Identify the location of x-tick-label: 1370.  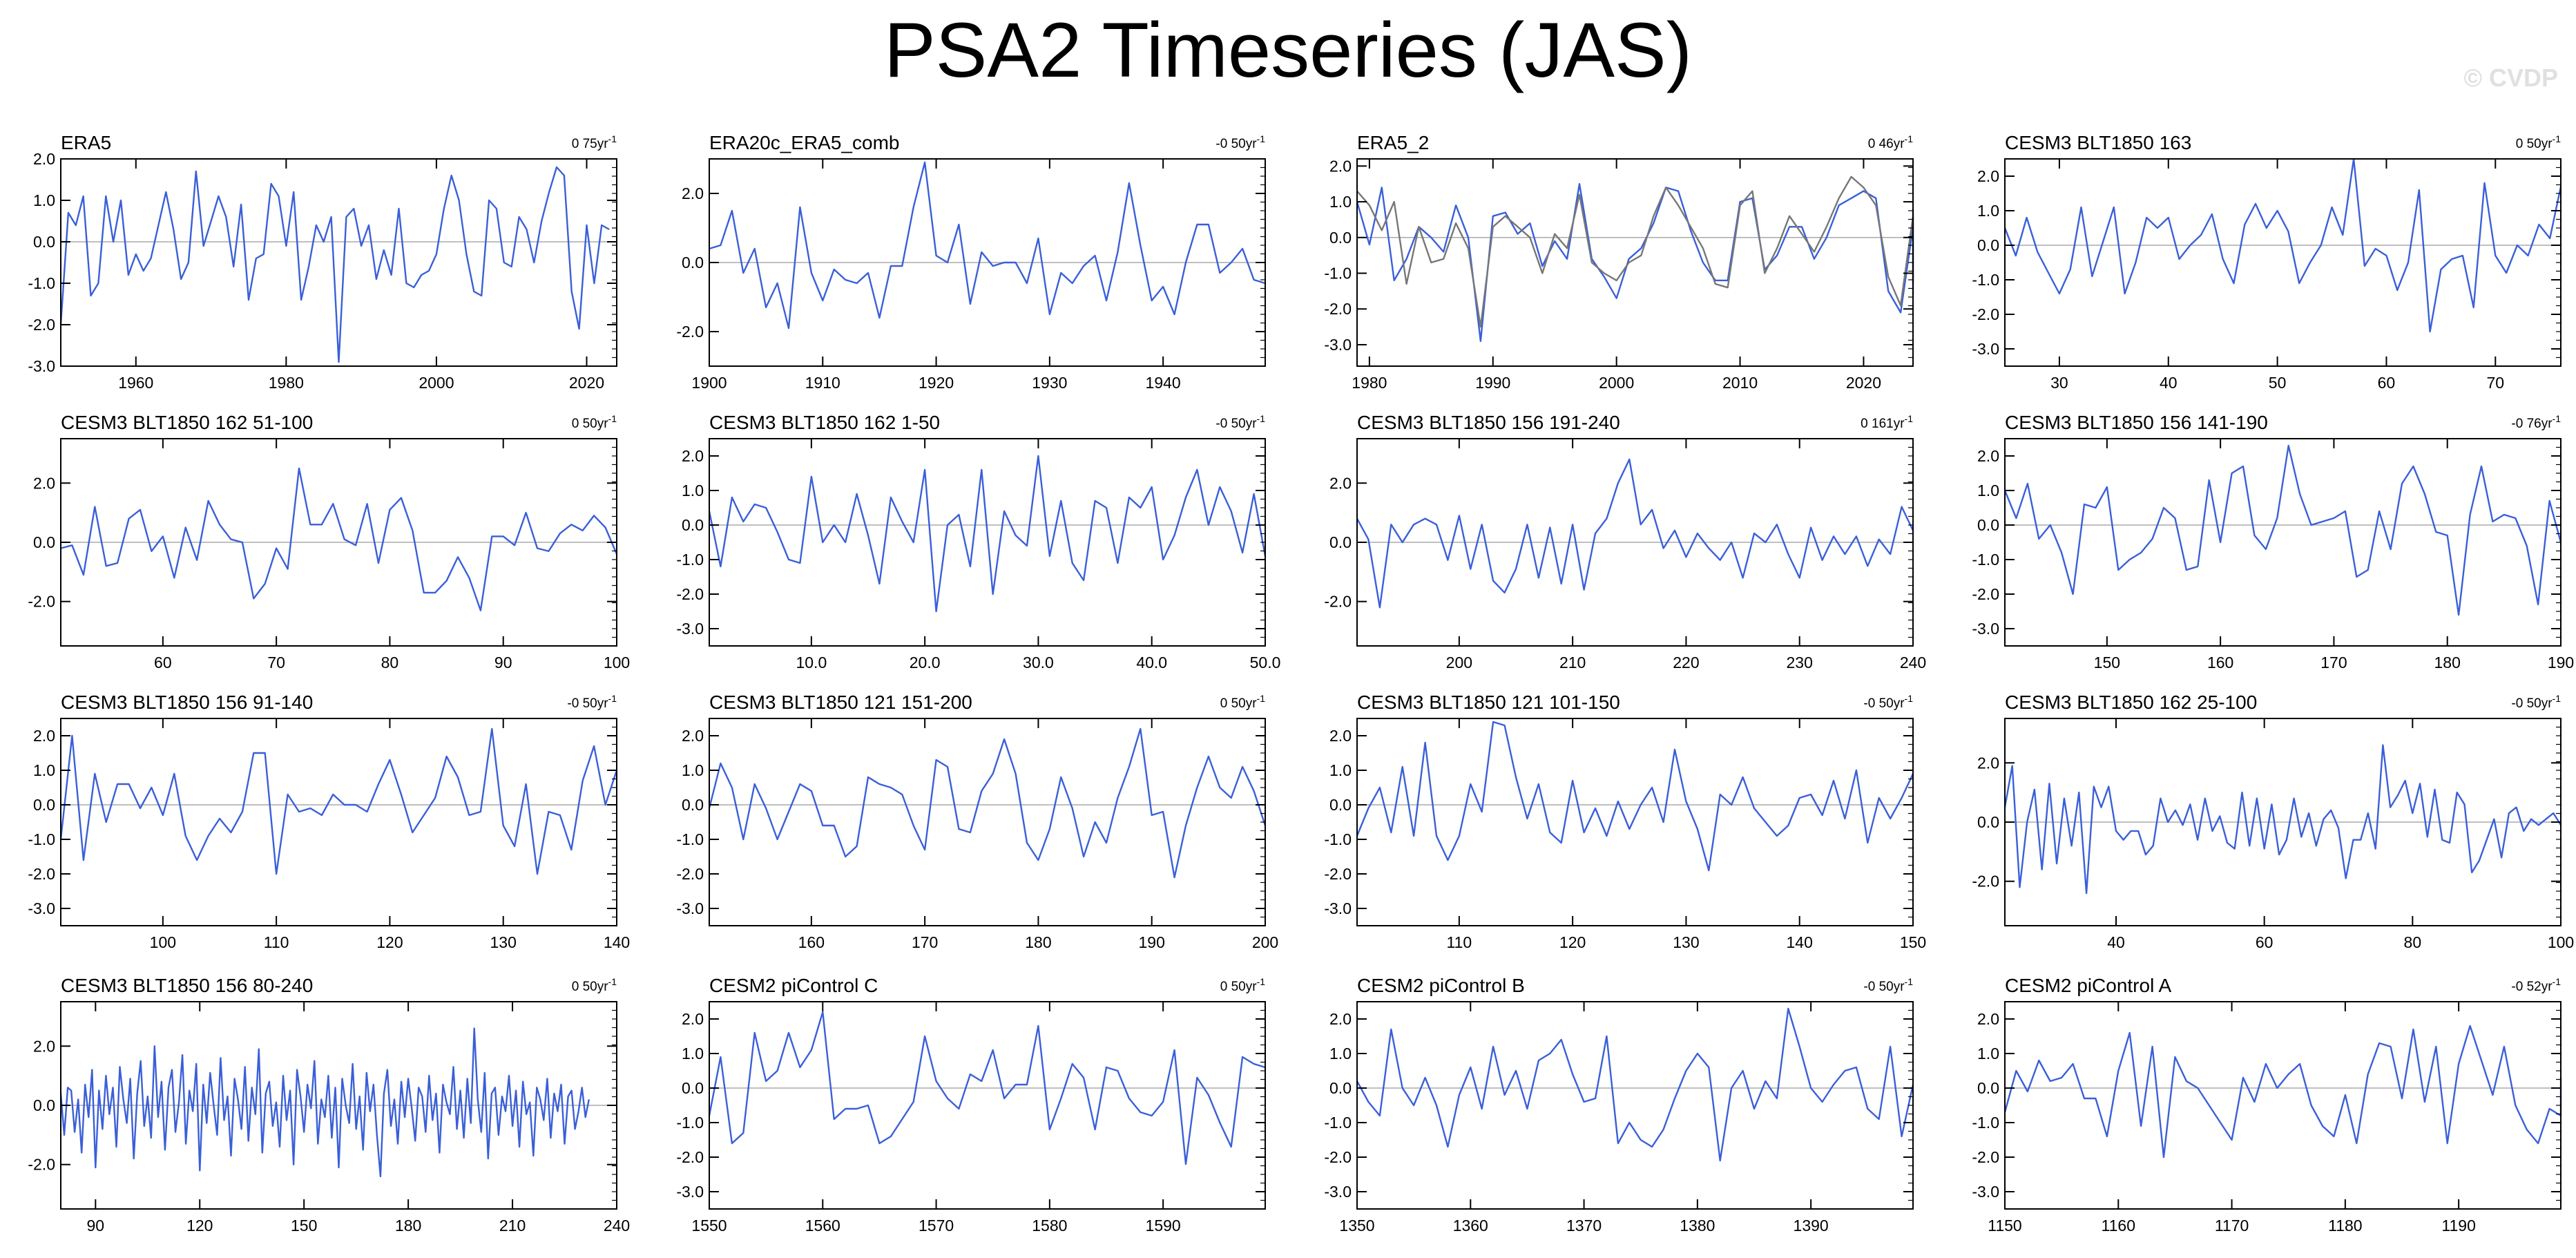
(1584, 1226).